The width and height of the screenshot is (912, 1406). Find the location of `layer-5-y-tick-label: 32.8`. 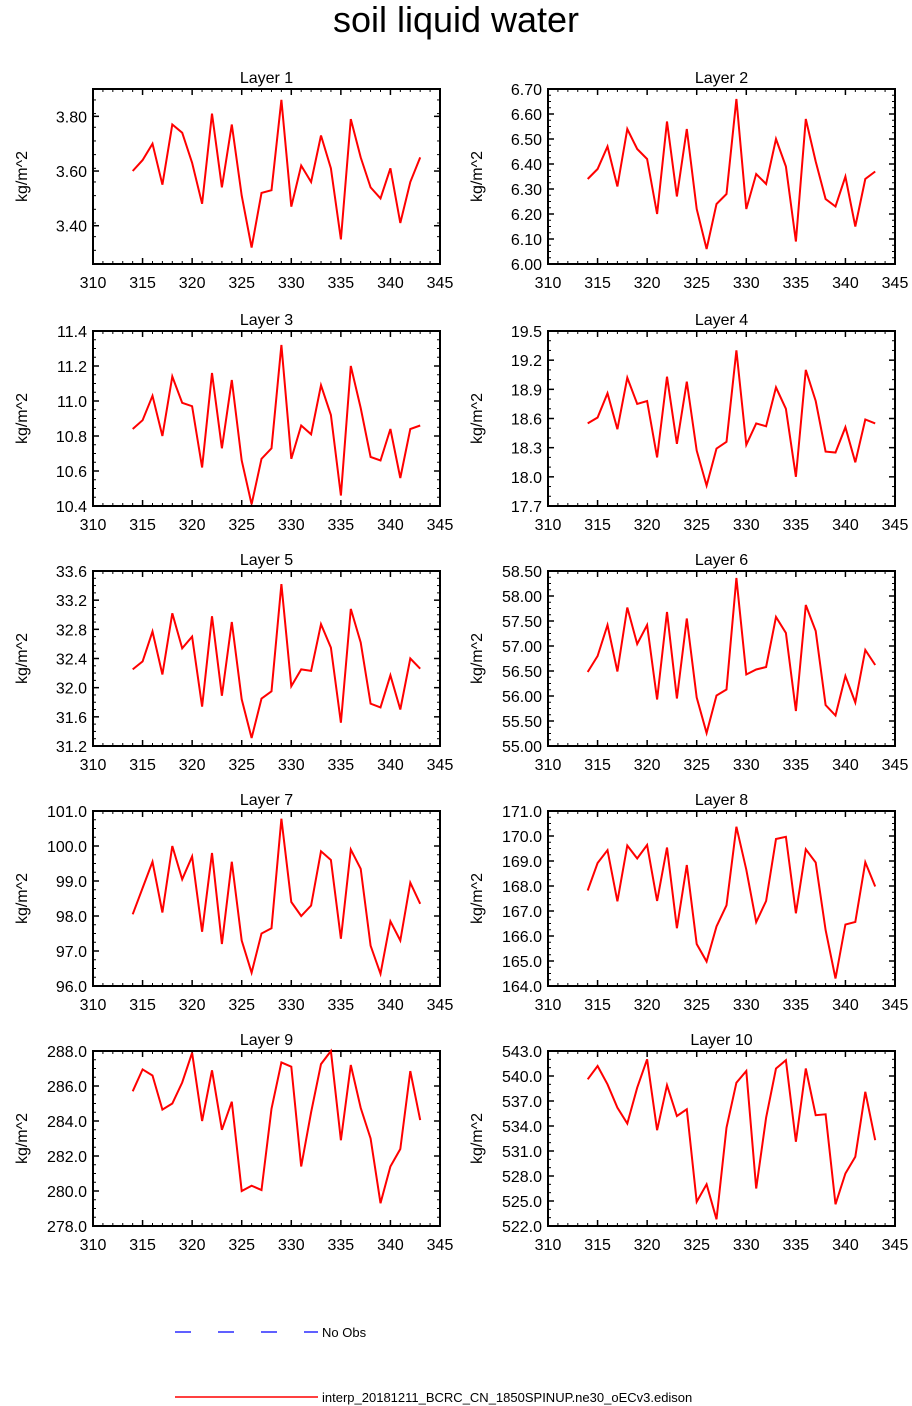

layer-5-y-tick-label: 32.8 is located at coordinates (71, 630).